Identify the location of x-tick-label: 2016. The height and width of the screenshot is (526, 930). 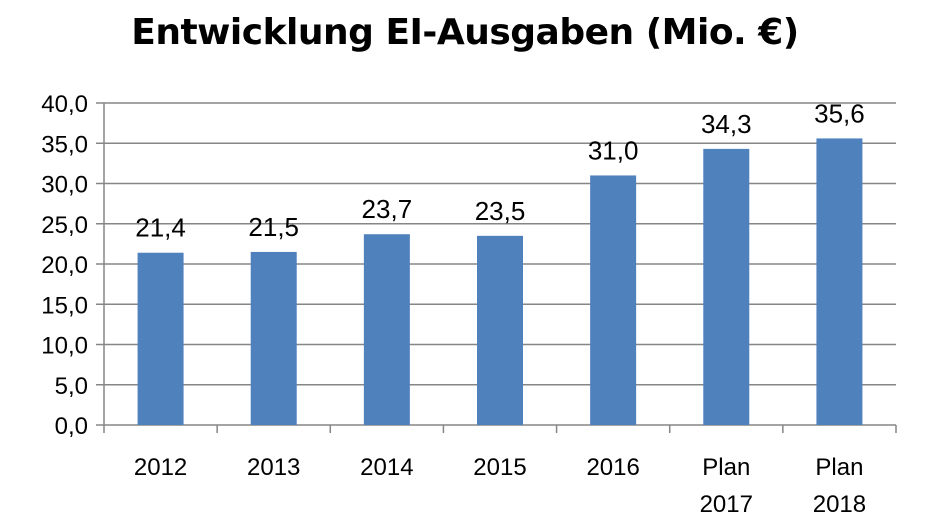
(612, 467).